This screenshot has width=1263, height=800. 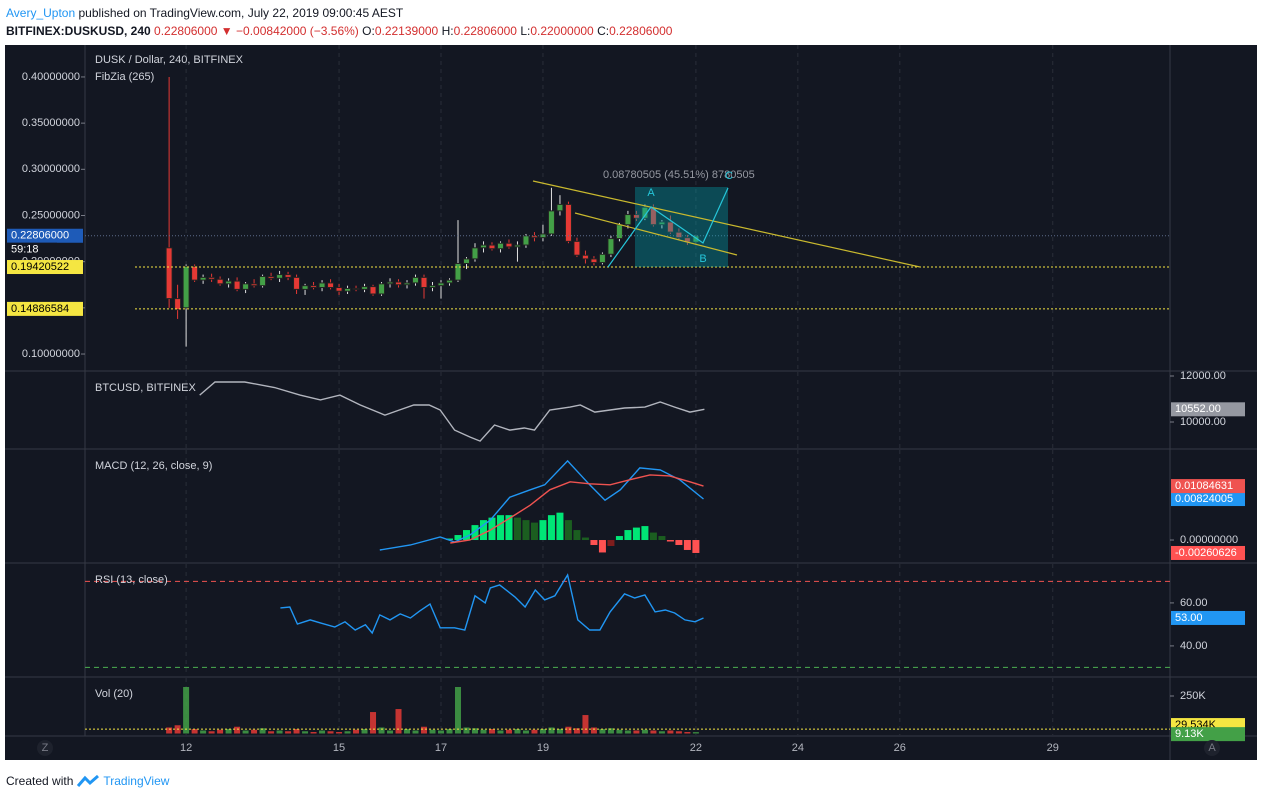 I want to click on ohlc-label: C:, so click(x=603, y=31).